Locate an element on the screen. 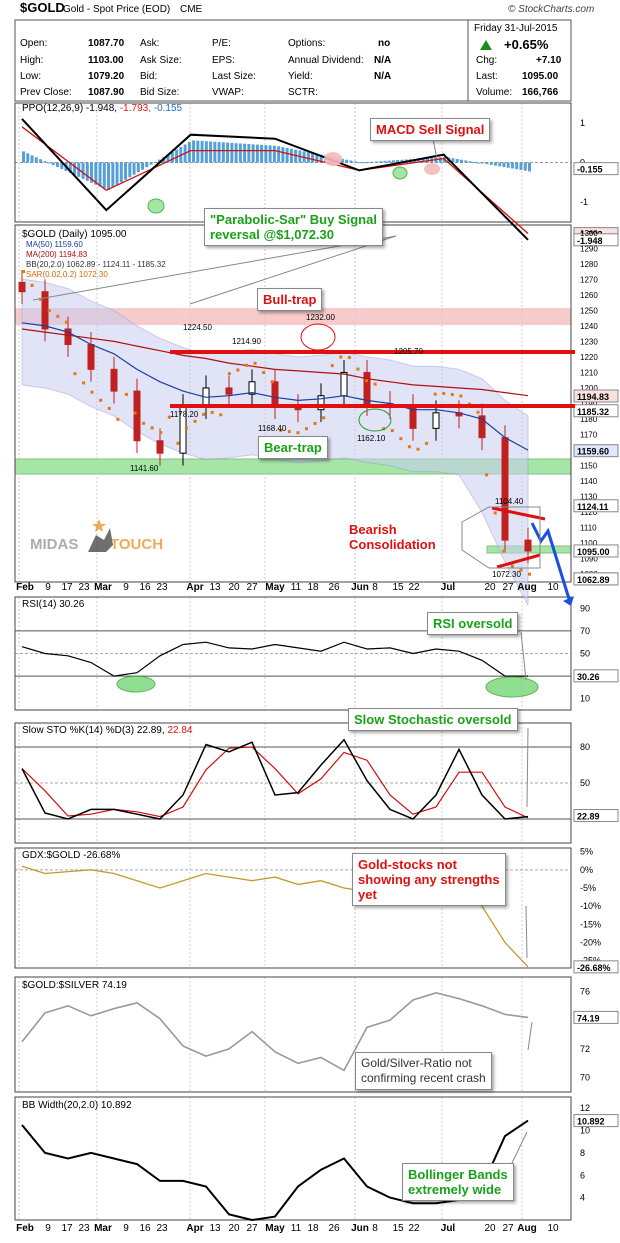  ppo-legend-hist: , -0.155 is located at coordinates (165, 108).